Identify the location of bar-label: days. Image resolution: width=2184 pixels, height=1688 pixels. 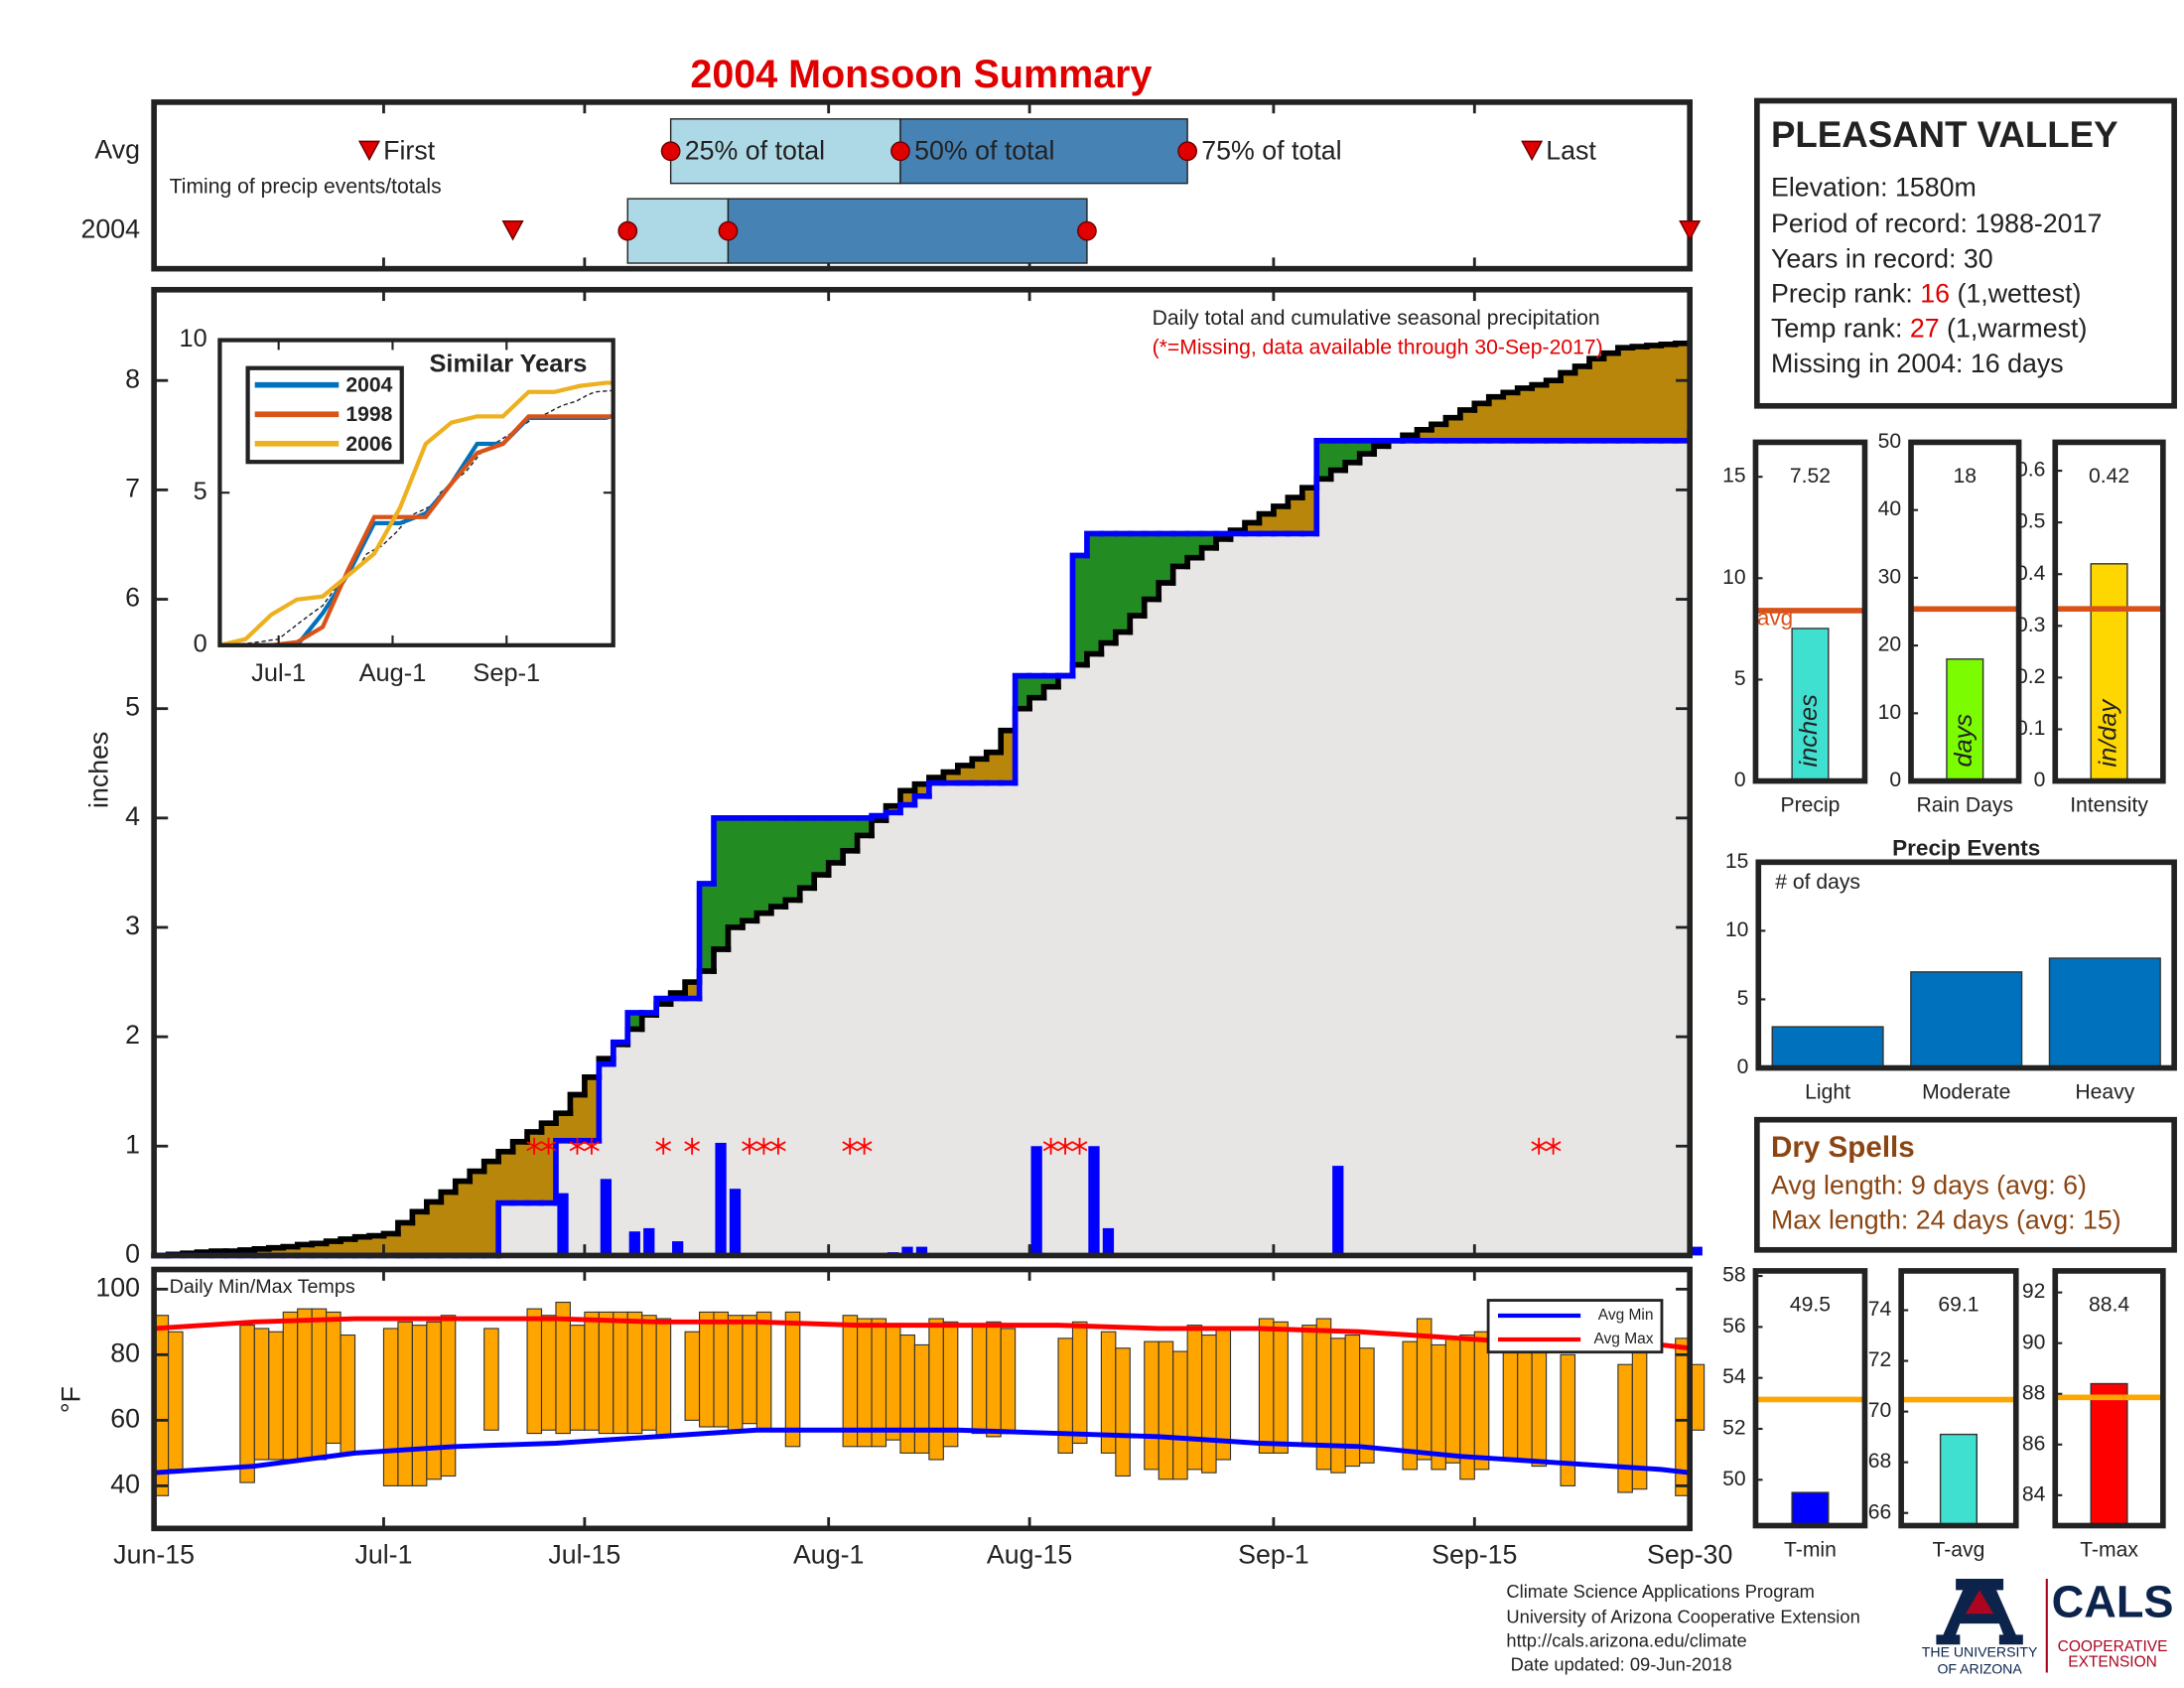
(1964, 741).